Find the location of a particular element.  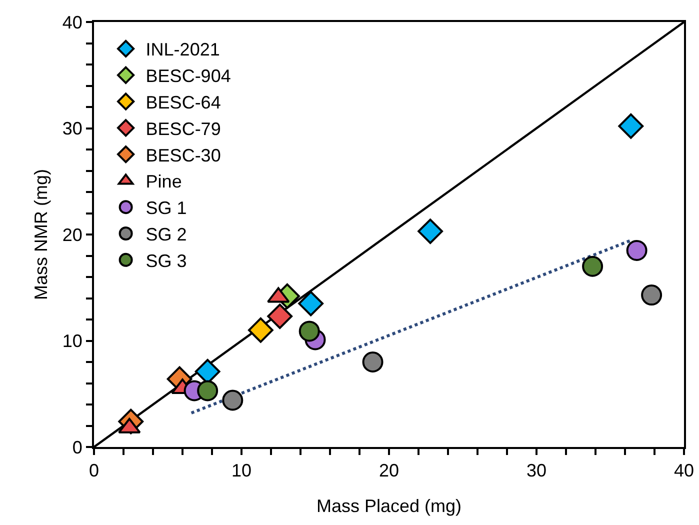

y-axis-title: Mass NMR (mg) is located at coordinates (41, 234).